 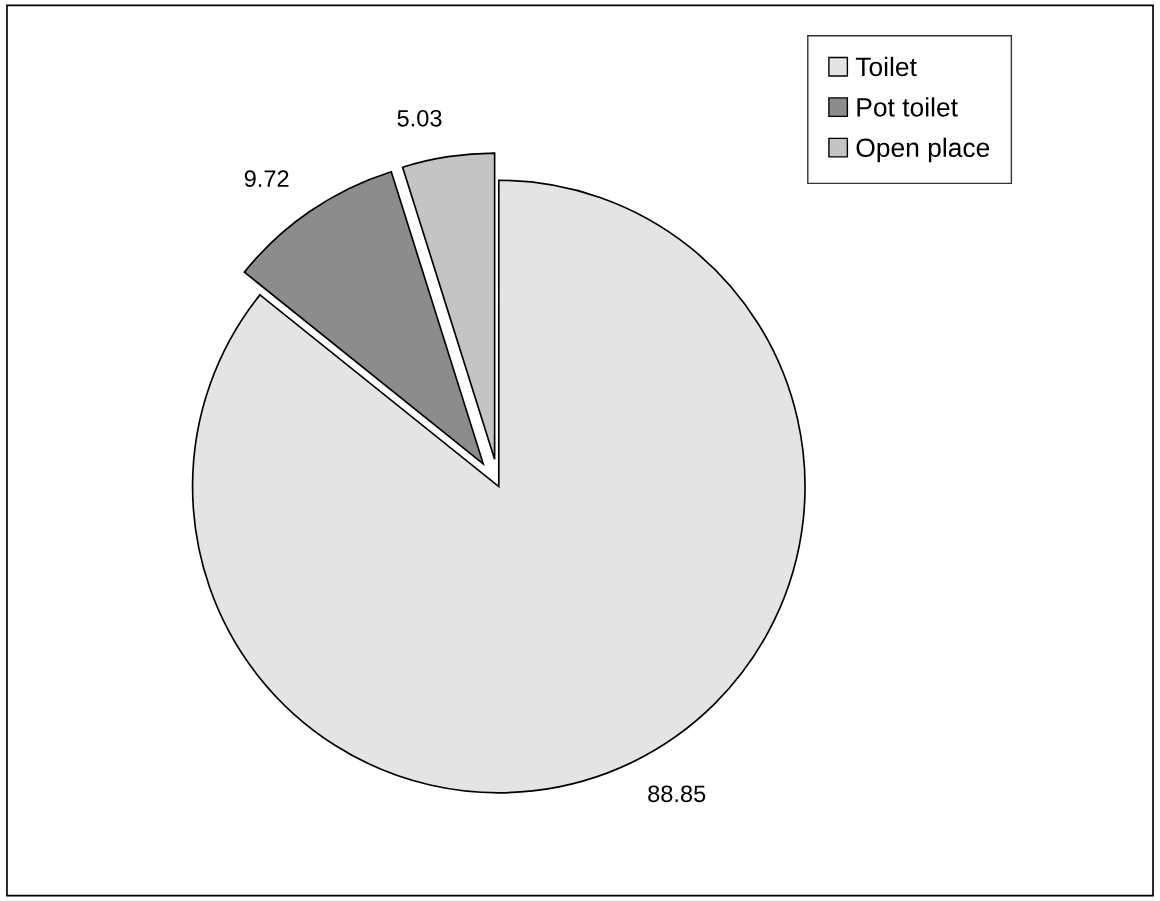 I want to click on data-label: 9.72, so click(x=266, y=179).